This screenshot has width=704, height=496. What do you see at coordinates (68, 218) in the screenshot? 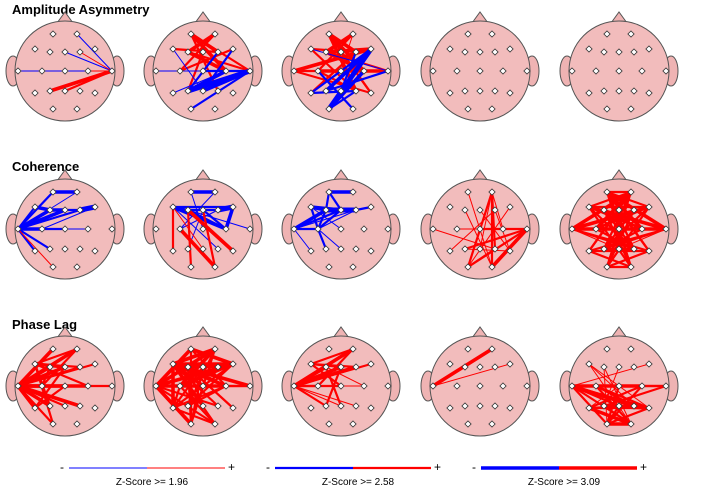
I see `link-c3-f8` at bounding box center [68, 218].